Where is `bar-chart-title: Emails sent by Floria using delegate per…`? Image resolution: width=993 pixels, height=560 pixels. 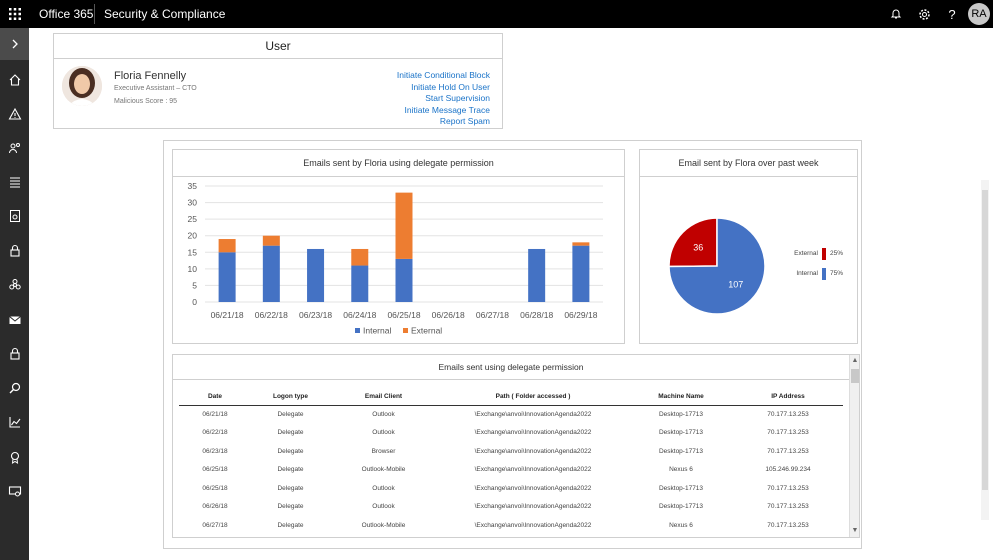
bar-chart-title: Emails sent by Floria using delegate per… is located at coordinates (398, 163).